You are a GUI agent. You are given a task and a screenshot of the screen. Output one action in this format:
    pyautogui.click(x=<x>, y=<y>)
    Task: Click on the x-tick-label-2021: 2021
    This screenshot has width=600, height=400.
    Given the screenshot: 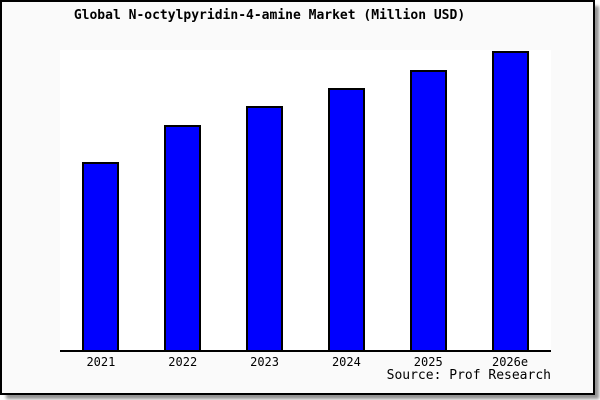 What is the action you would take?
    pyautogui.click(x=101, y=362)
    